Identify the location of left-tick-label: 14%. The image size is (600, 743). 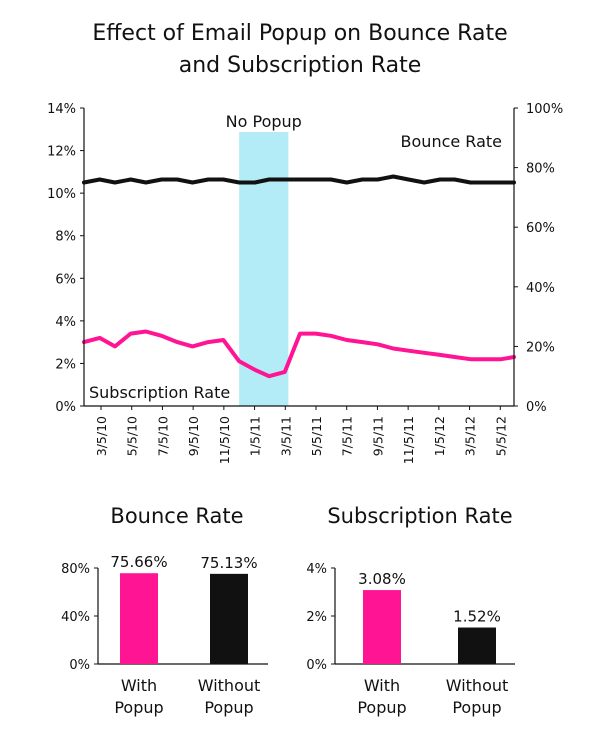
(61, 109).